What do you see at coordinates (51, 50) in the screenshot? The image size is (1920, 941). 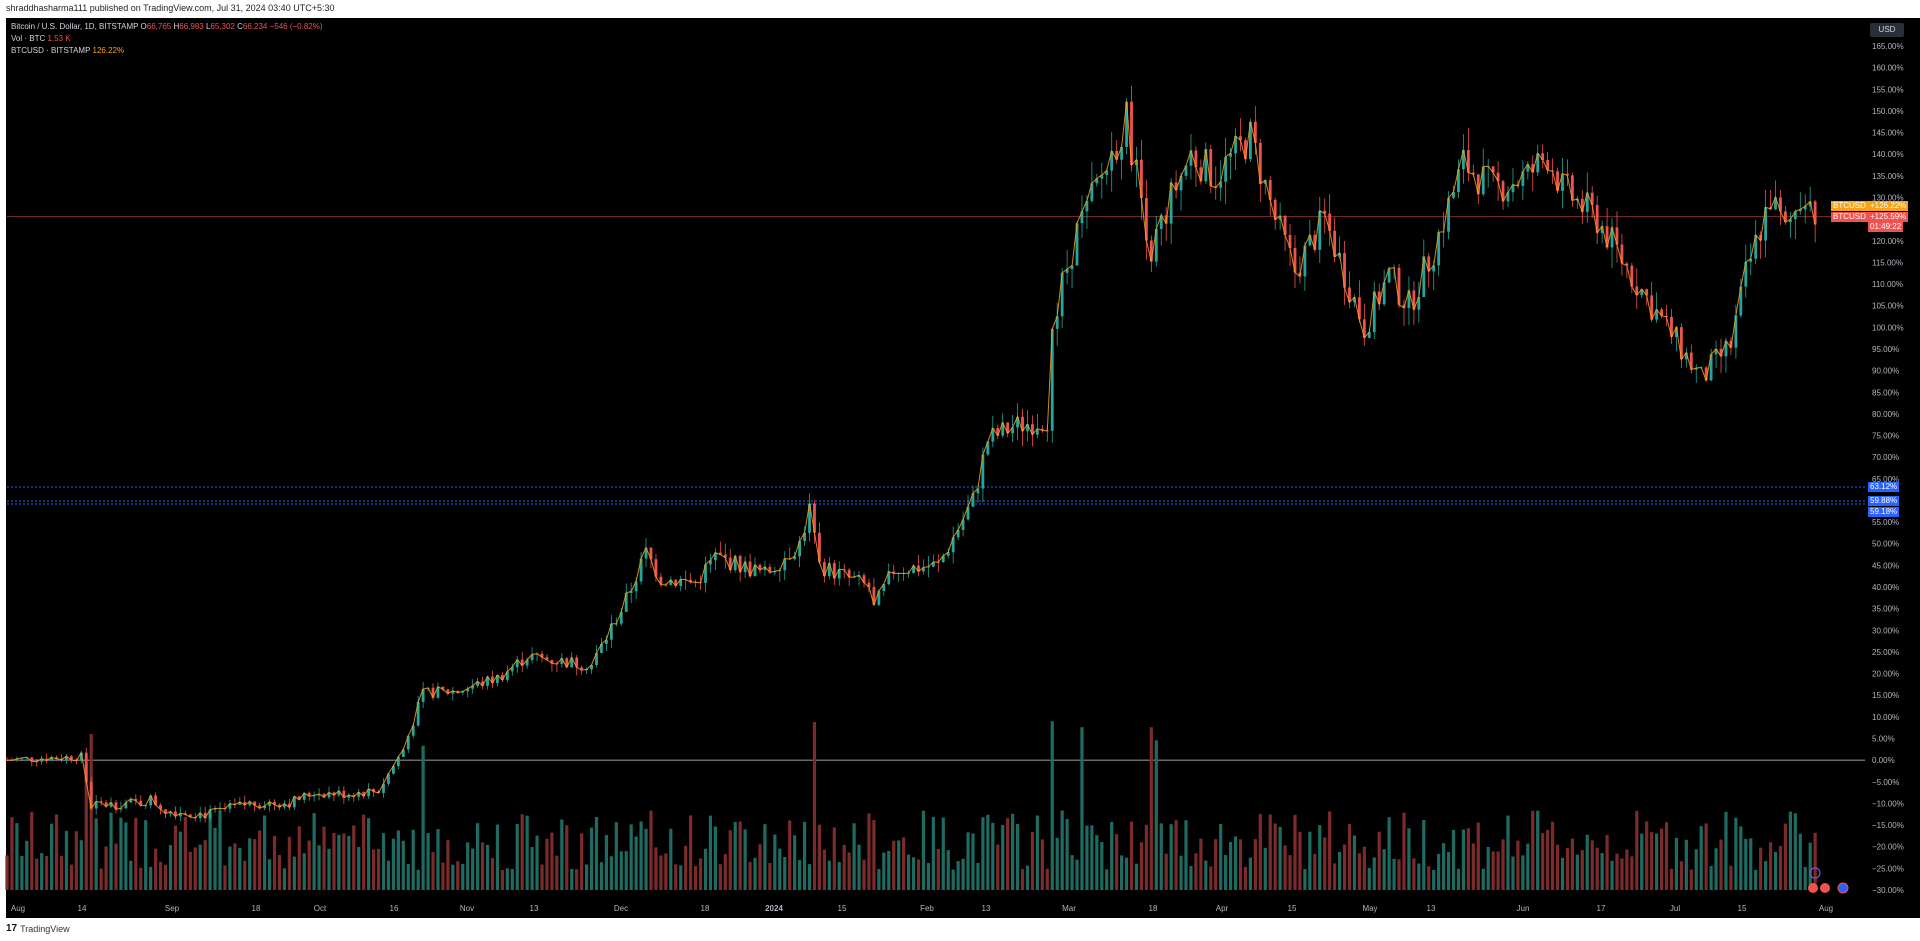 I see `legend-symbol-label: BTCUSD · BITSTAMP` at bounding box center [51, 50].